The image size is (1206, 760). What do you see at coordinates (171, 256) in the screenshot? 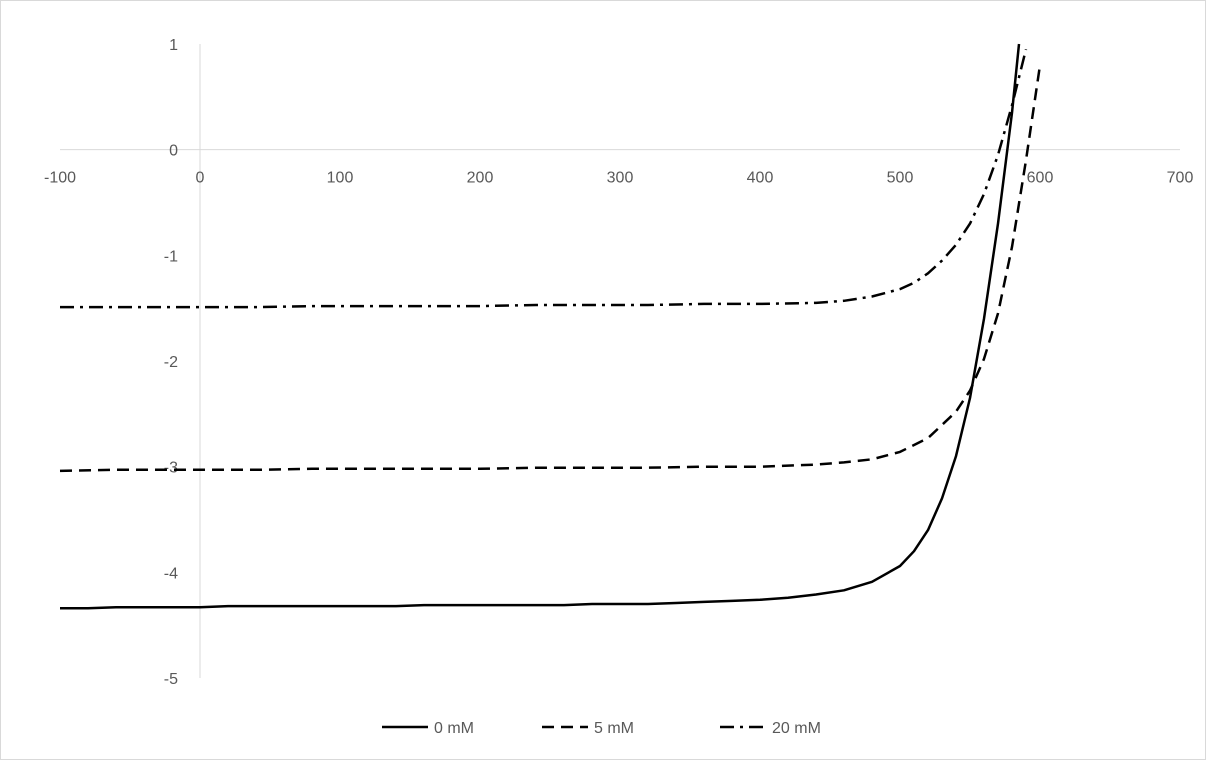
I see `y-tick-label: -1` at bounding box center [171, 256].